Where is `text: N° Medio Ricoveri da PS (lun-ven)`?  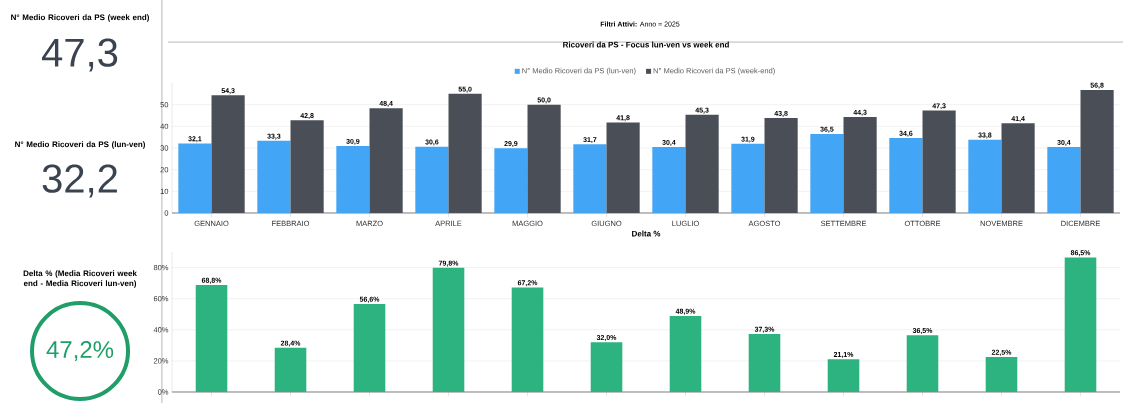
text: N° Medio Ricoveri da PS (lun-ven) is located at coordinates (80, 145).